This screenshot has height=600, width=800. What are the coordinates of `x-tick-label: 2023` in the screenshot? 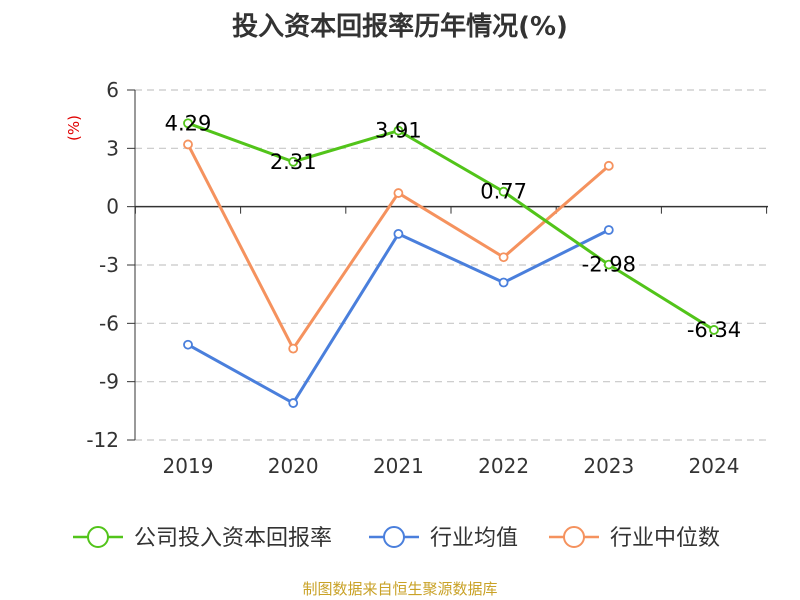 It's located at (608, 466).